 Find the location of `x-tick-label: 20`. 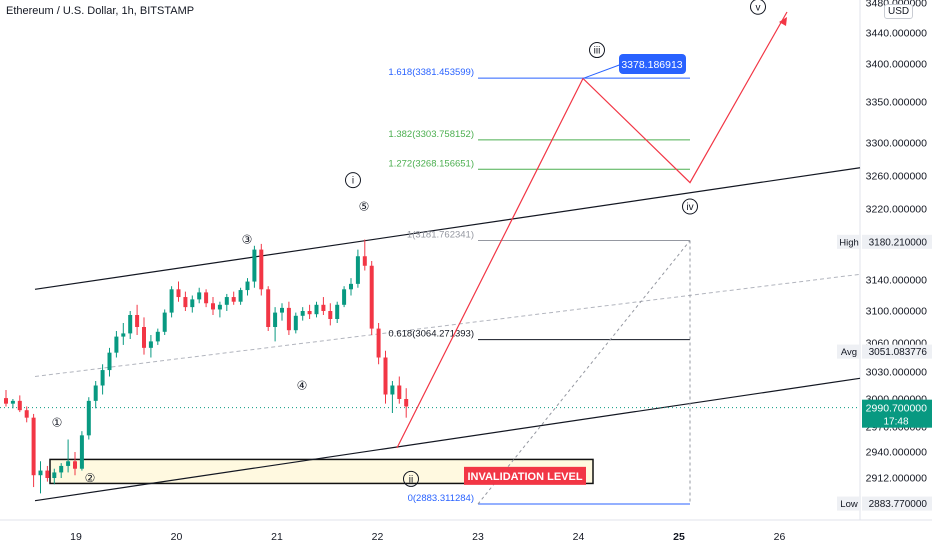

x-tick-label: 20 is located at coordinates (177, 537).